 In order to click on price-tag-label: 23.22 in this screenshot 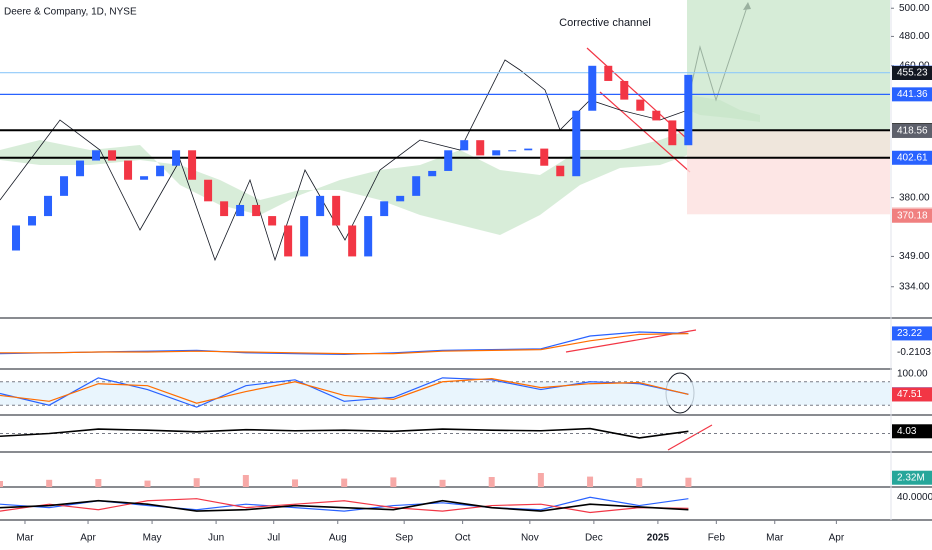, I will do `click(909, 333)`.